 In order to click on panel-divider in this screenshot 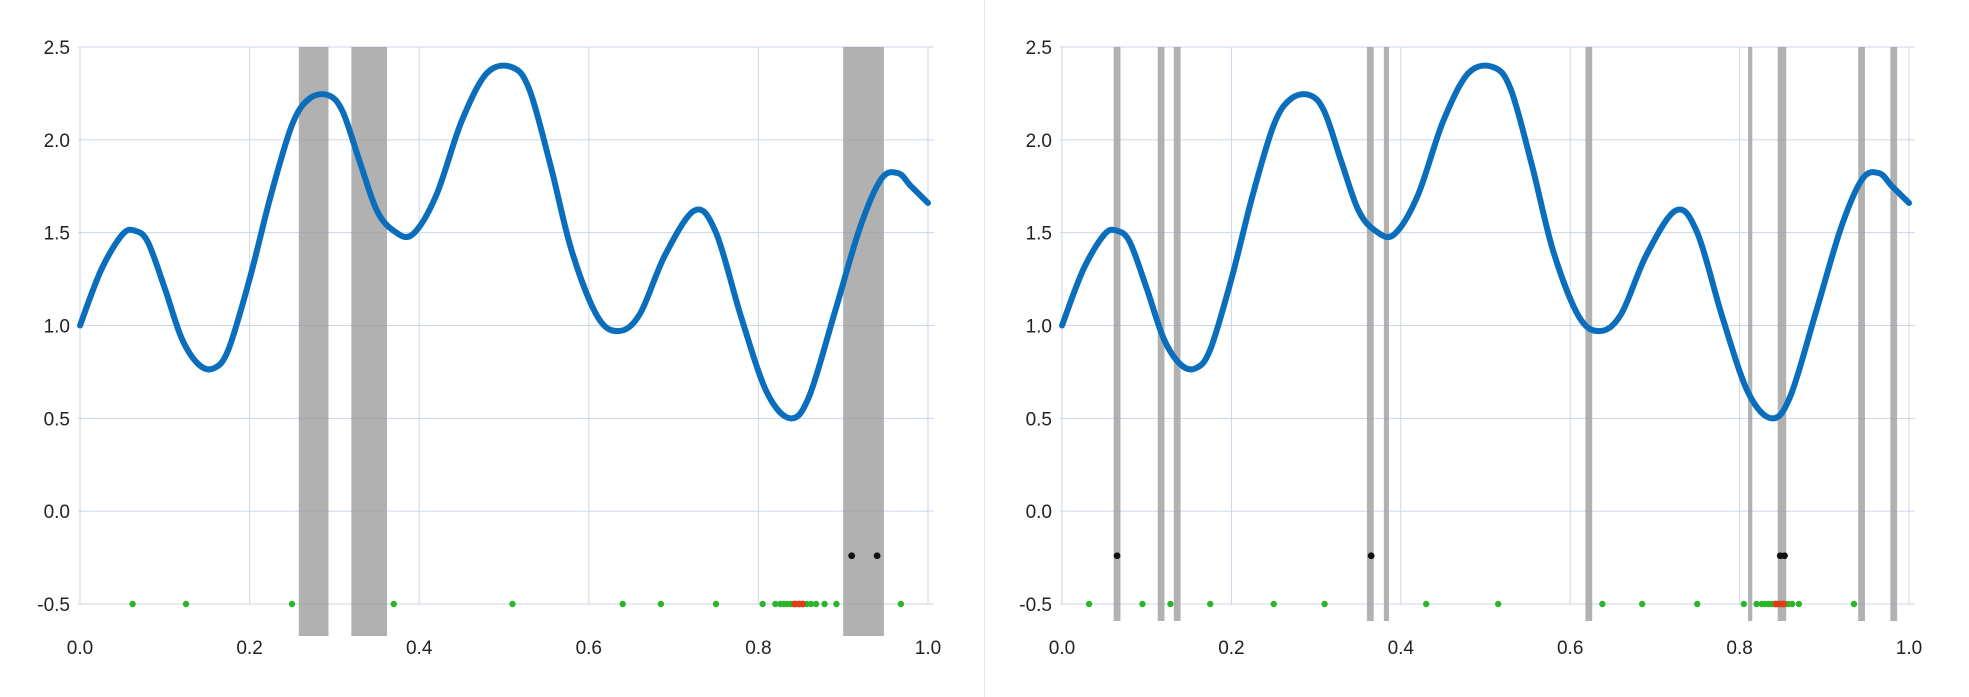, I will do `click(984, 348)`.